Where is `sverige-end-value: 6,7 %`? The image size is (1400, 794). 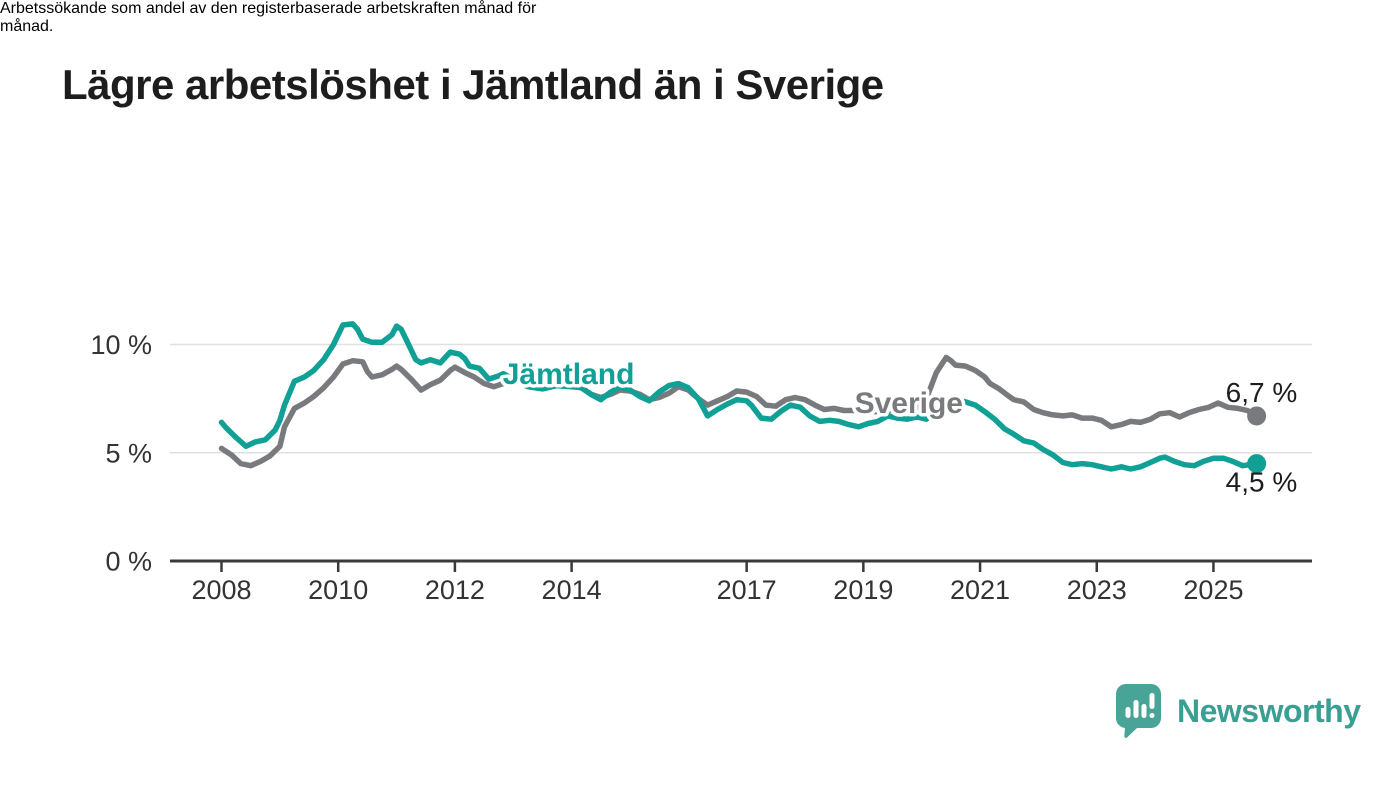
sverige-end-value: 6,7 % is located at coordinates (1262, 392).